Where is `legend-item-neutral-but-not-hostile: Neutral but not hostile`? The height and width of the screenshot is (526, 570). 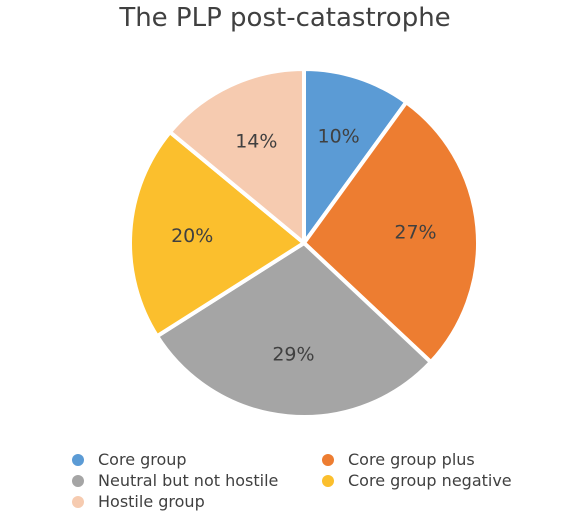
legend-item-neutral-but-not-hostile: Neutral but not hostile is located at coordinates (175, 480).